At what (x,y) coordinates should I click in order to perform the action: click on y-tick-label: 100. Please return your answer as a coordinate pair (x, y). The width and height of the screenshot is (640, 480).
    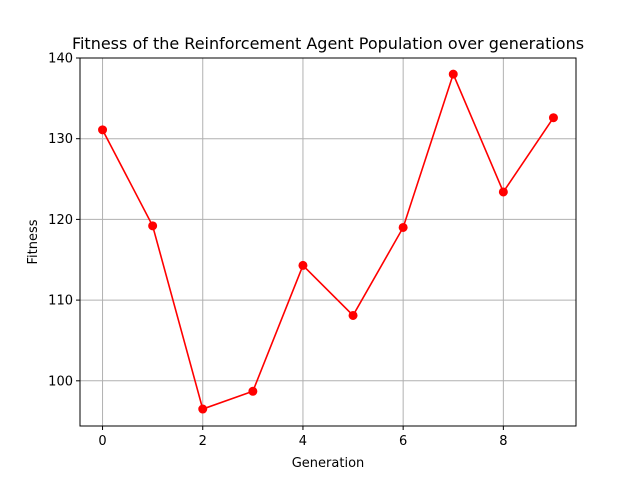
    Looking at the image, I should click on (60, 381).